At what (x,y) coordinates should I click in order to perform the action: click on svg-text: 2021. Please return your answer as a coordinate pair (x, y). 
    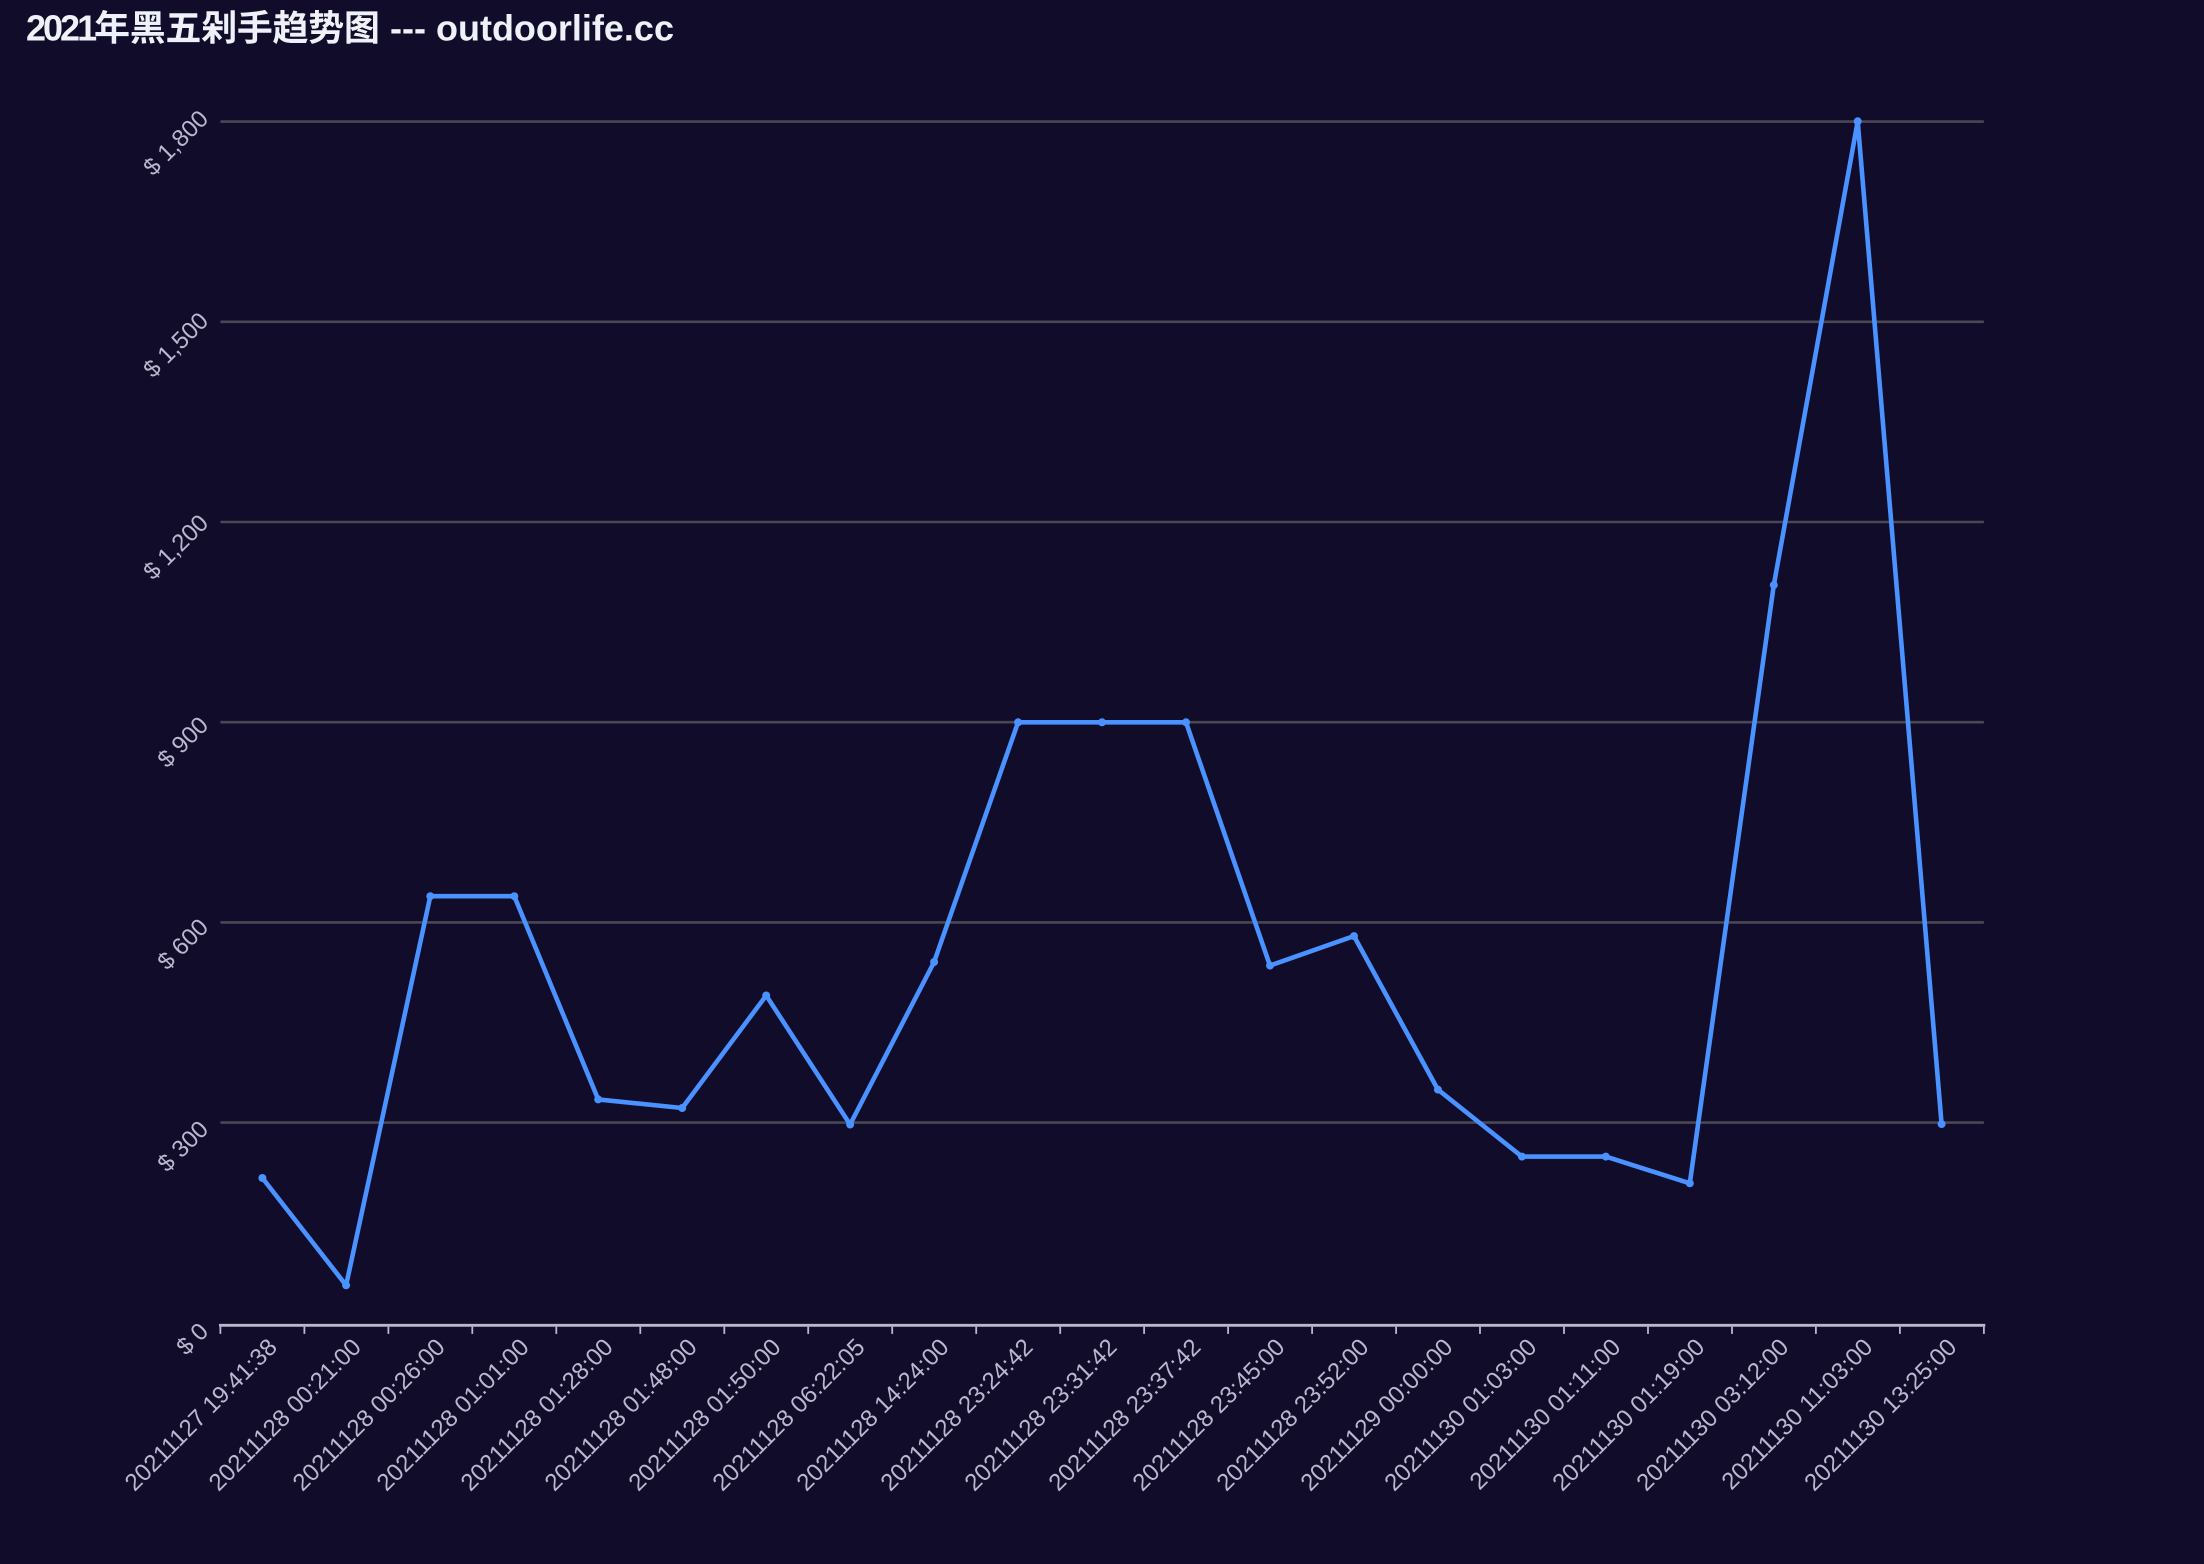
    Looking at the image, I should click on (61, 28).